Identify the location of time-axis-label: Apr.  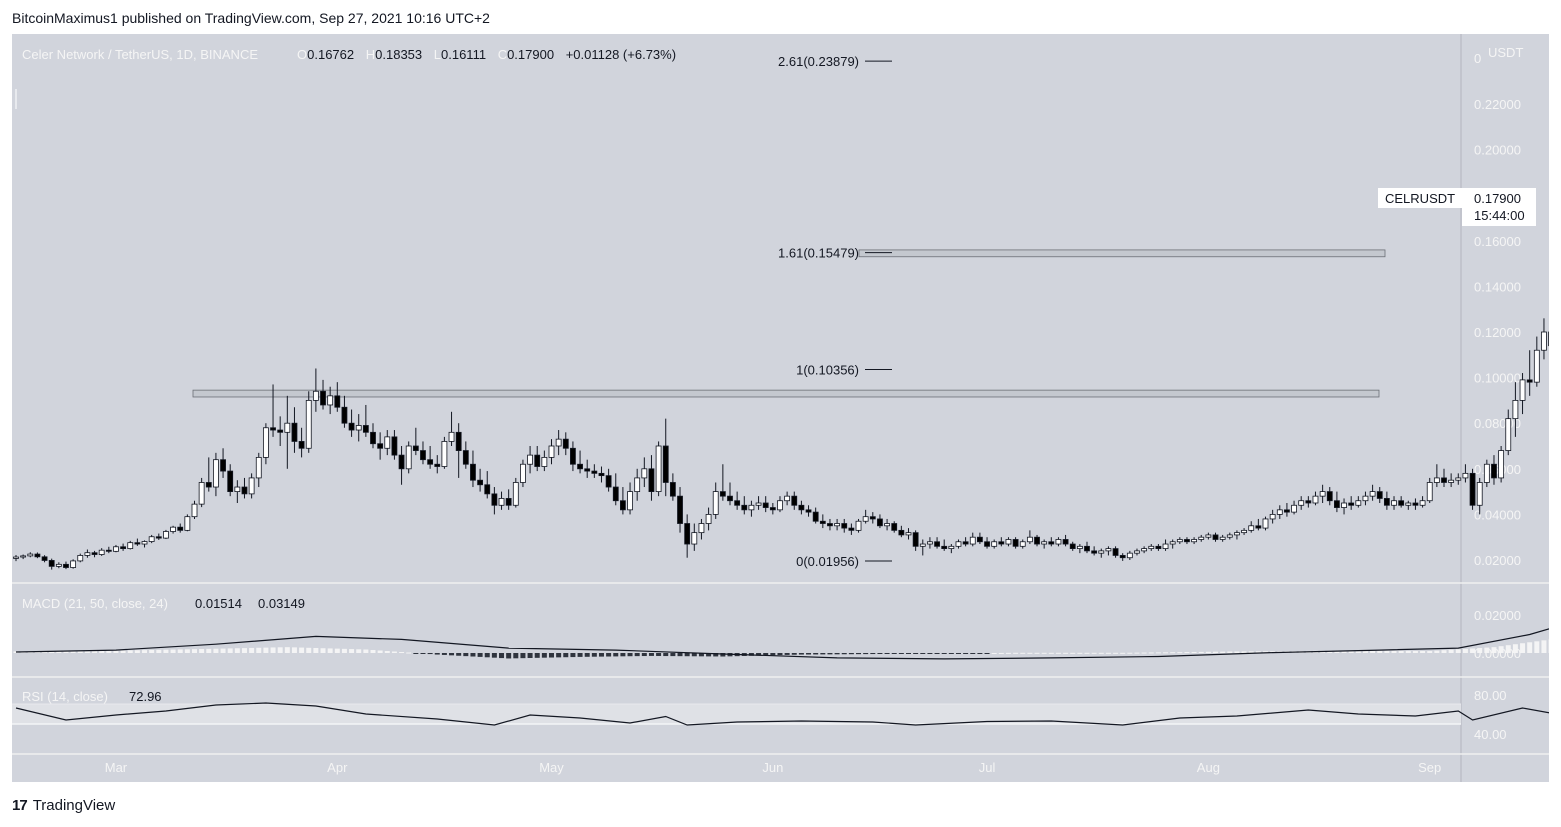
(337, 767).